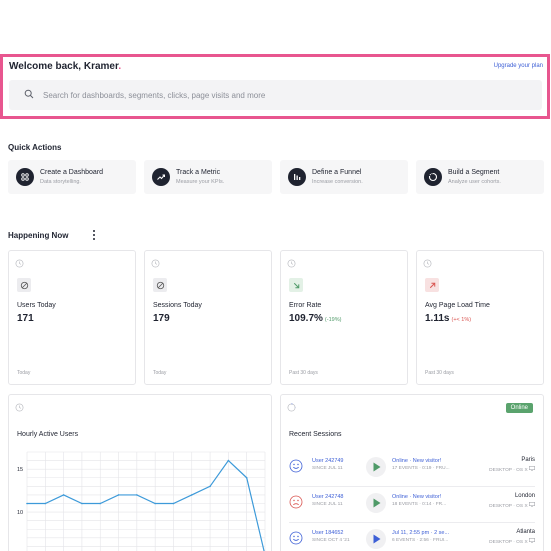 The height and width of the screenshot is (551, 551). Describe the element at coordinates (94, 236) in the screenshot. I see `more-options-icon` at that location.